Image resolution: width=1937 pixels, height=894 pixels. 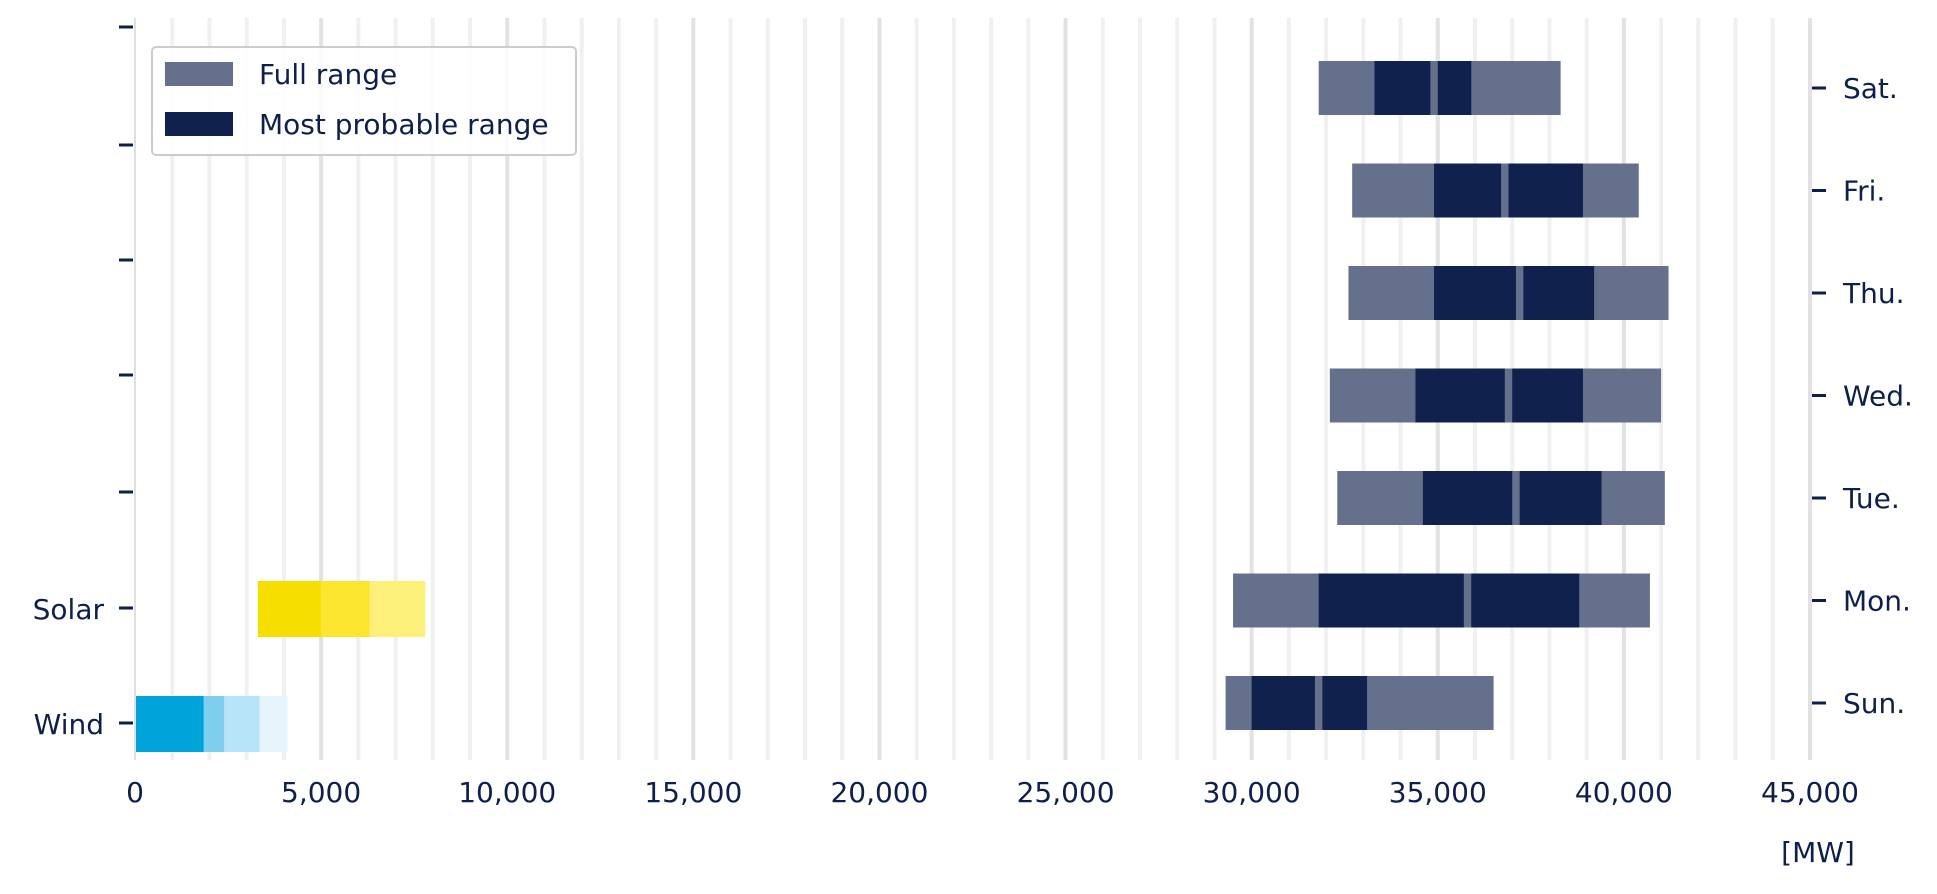 What do you see at coordinates (199, 124) in the screenshot?
I see `legend-swatch-most-probable-range` at bounding box center [199, 124].